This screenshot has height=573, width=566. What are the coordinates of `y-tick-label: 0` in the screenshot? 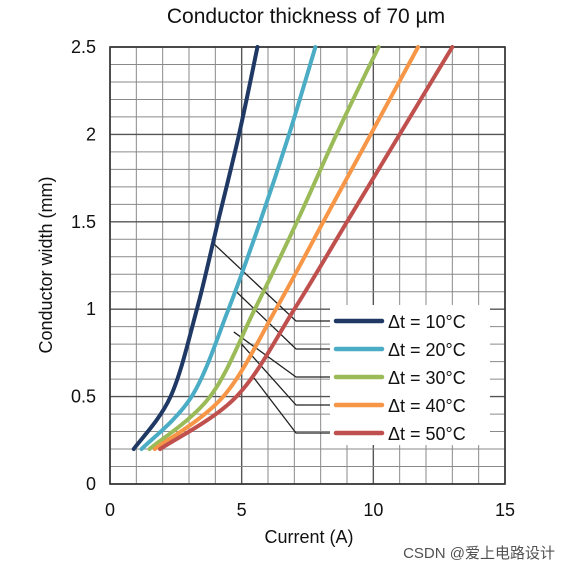 It's located at (91, 484).